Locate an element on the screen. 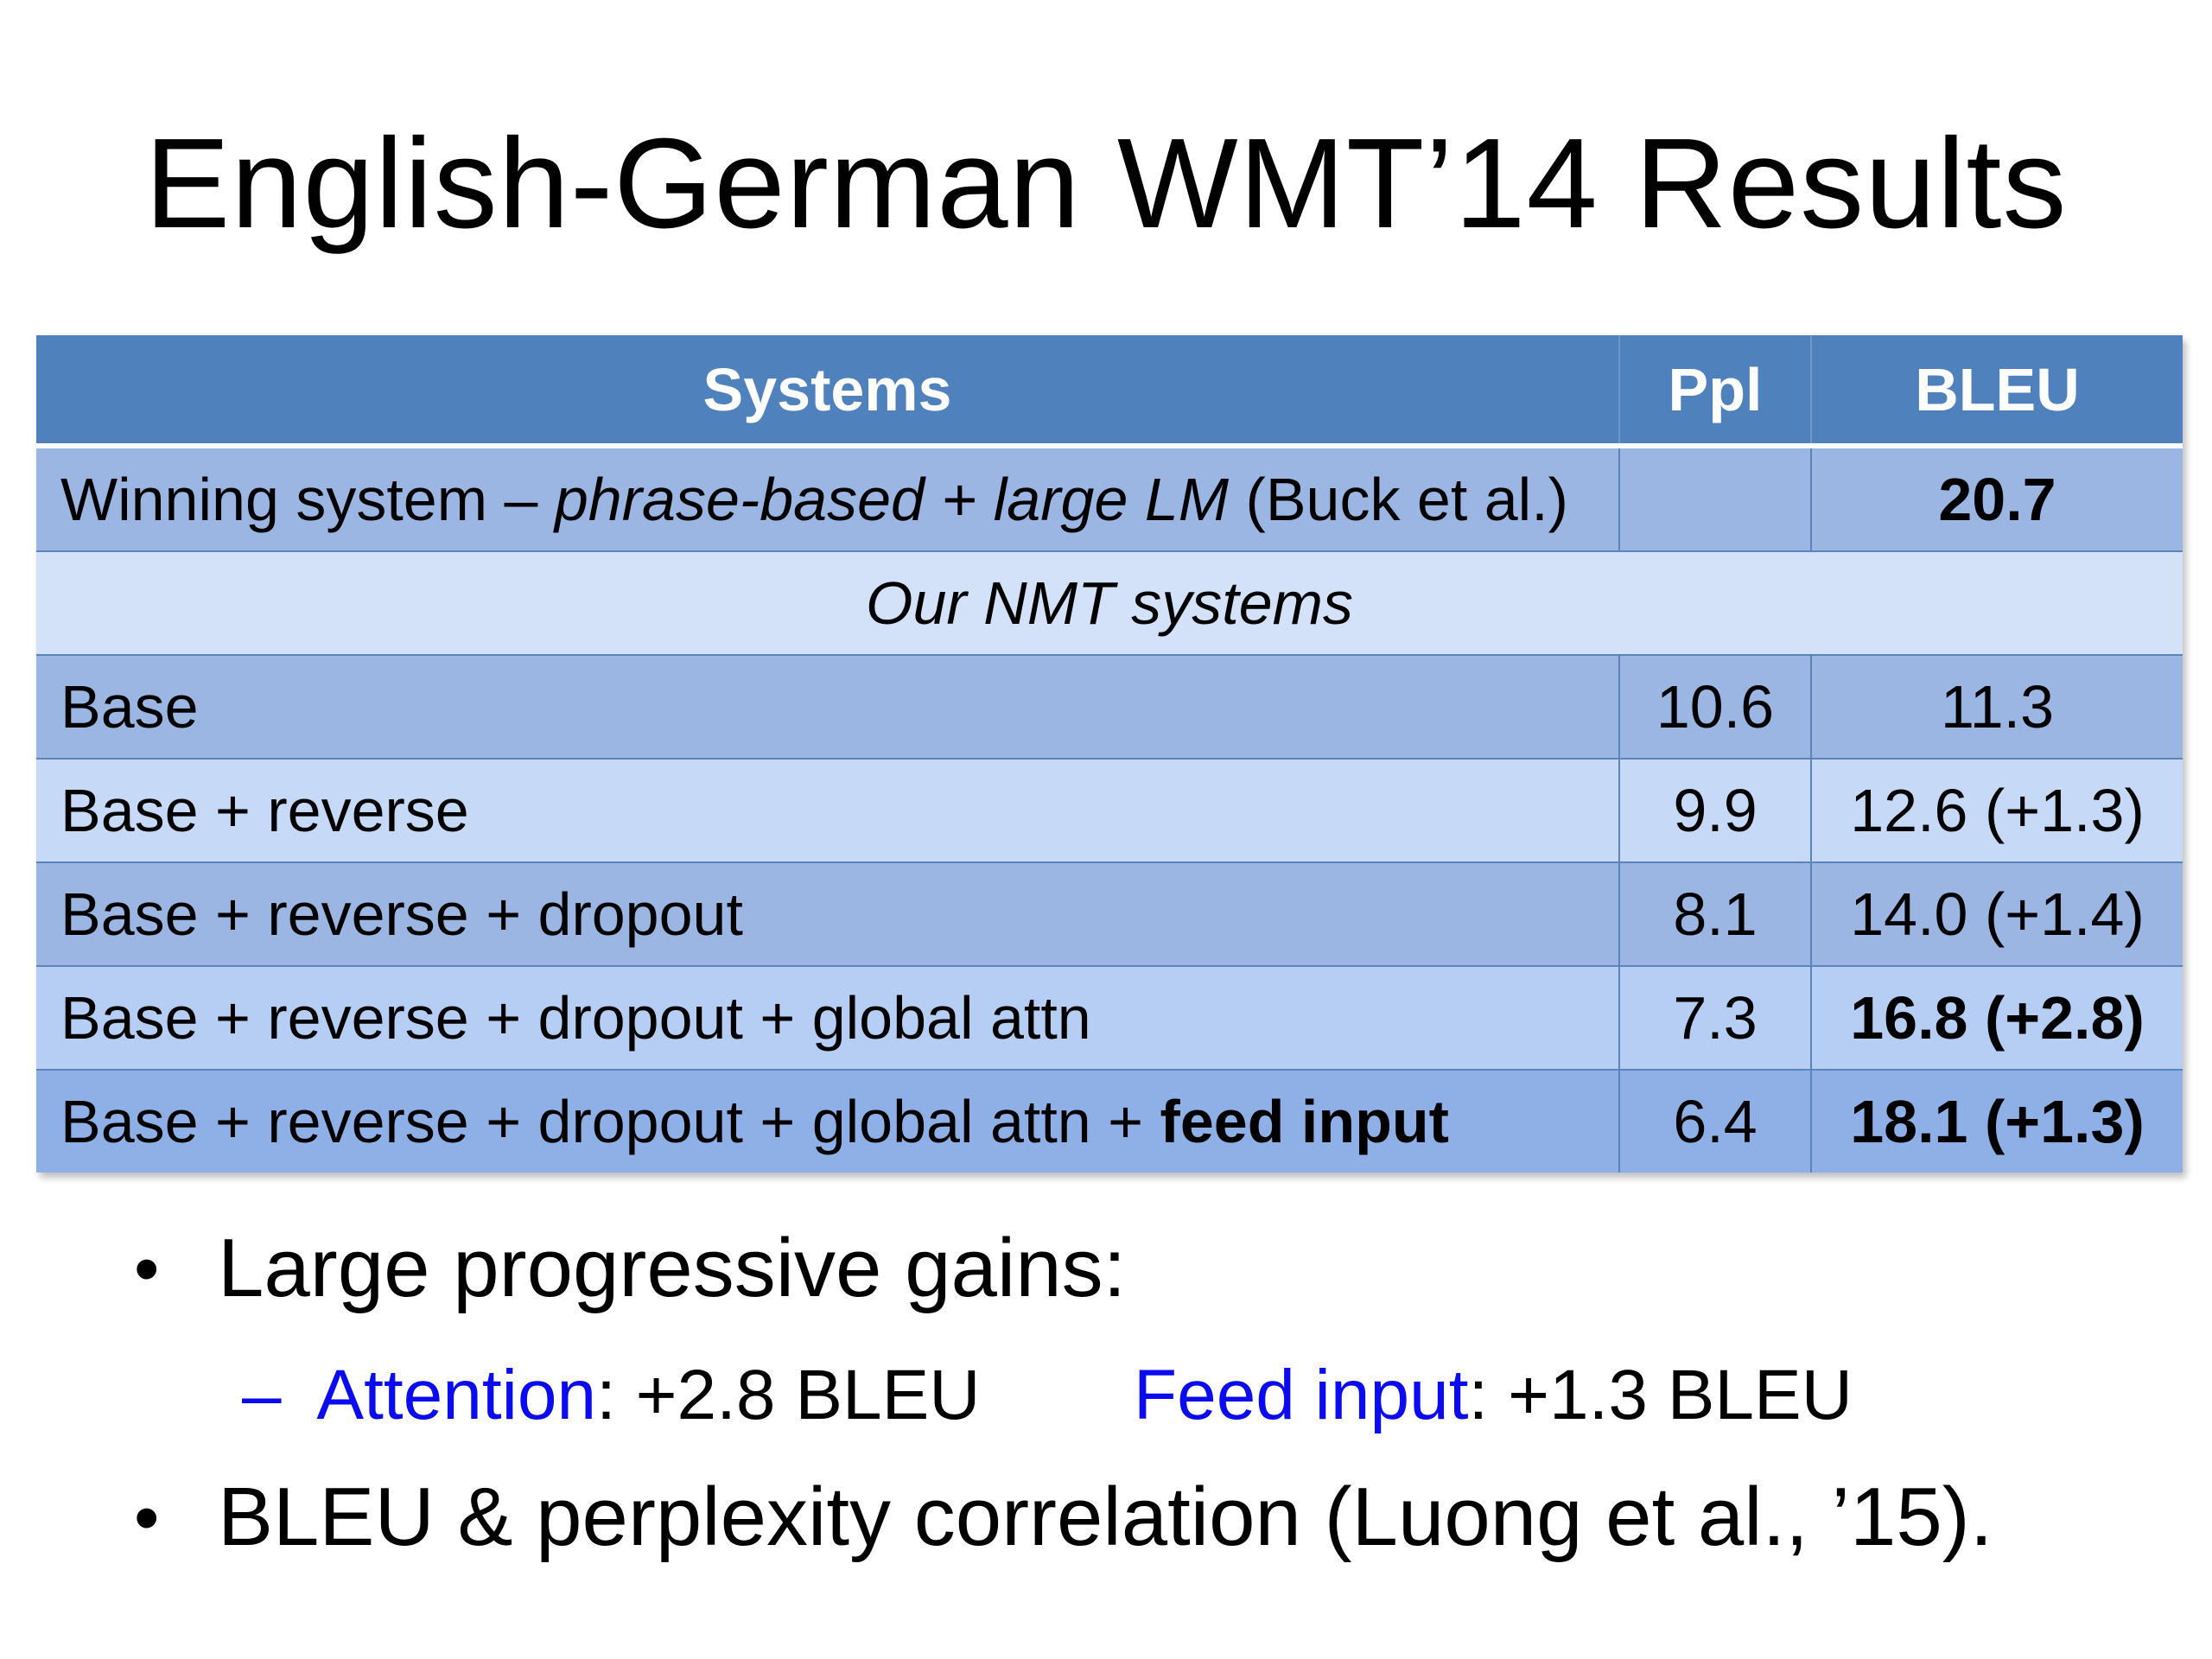 The width and height of the screenshot is (2212, 1659). winning-label-suffix: (Buck et al.) is located at coordinates (1398, 500).